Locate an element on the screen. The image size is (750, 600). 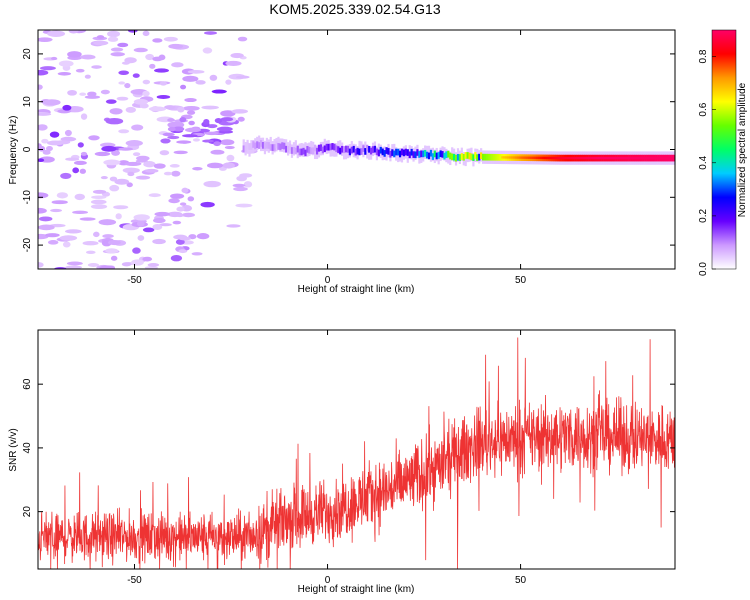
y-tick-label: -10 is located at coordinates (27, 197).